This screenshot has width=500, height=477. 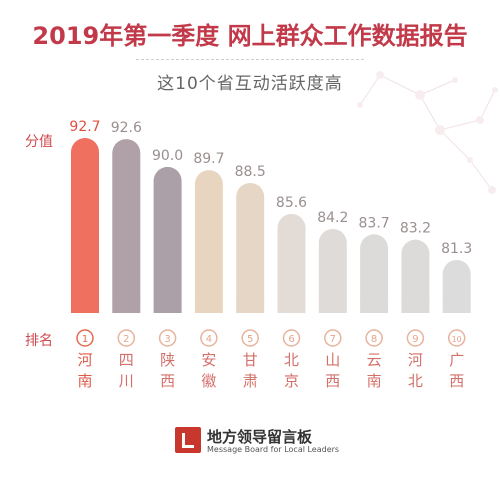 I want to click on value-label: 90.0, so click(x=167, y=156).